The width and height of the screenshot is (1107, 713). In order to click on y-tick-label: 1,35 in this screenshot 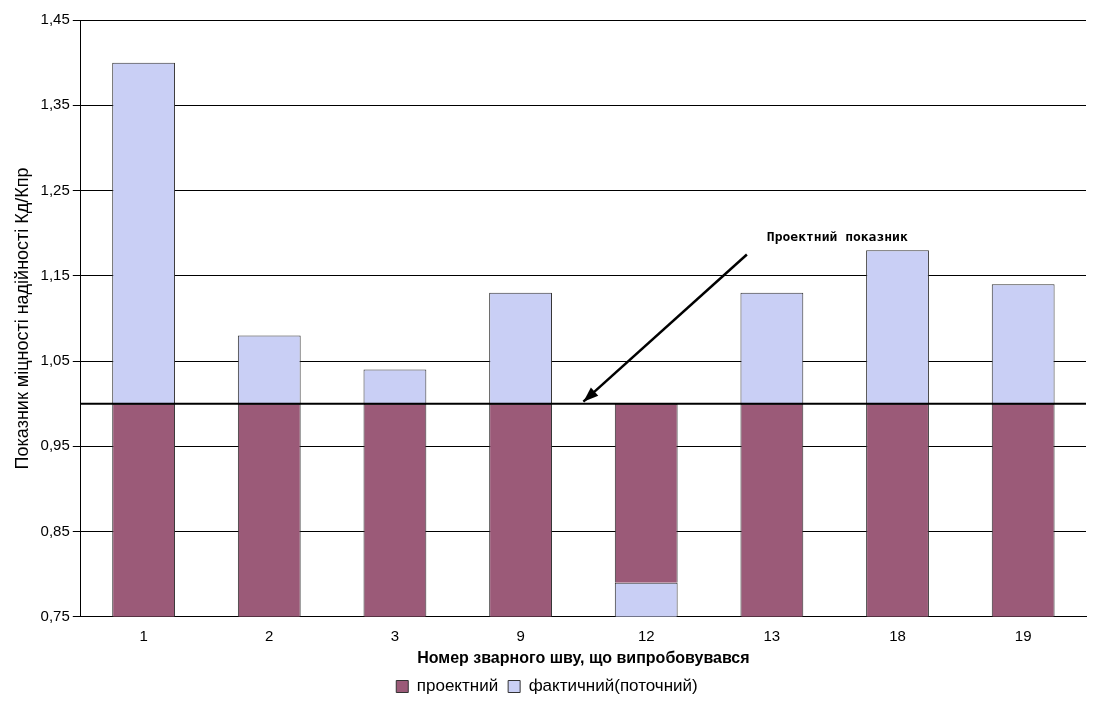, I will do `click(55, 104)`.